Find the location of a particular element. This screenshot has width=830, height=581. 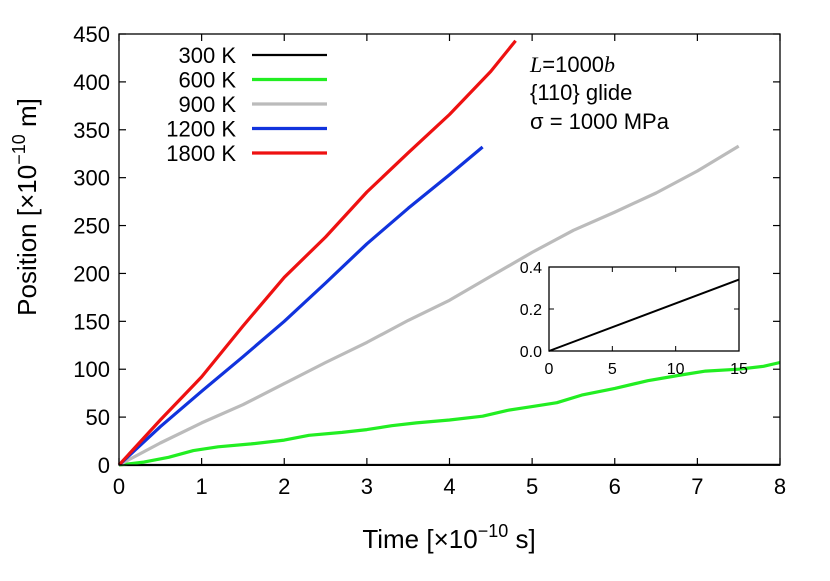

inset-x-tick-label: 10 is located at coordinates (676, 369).